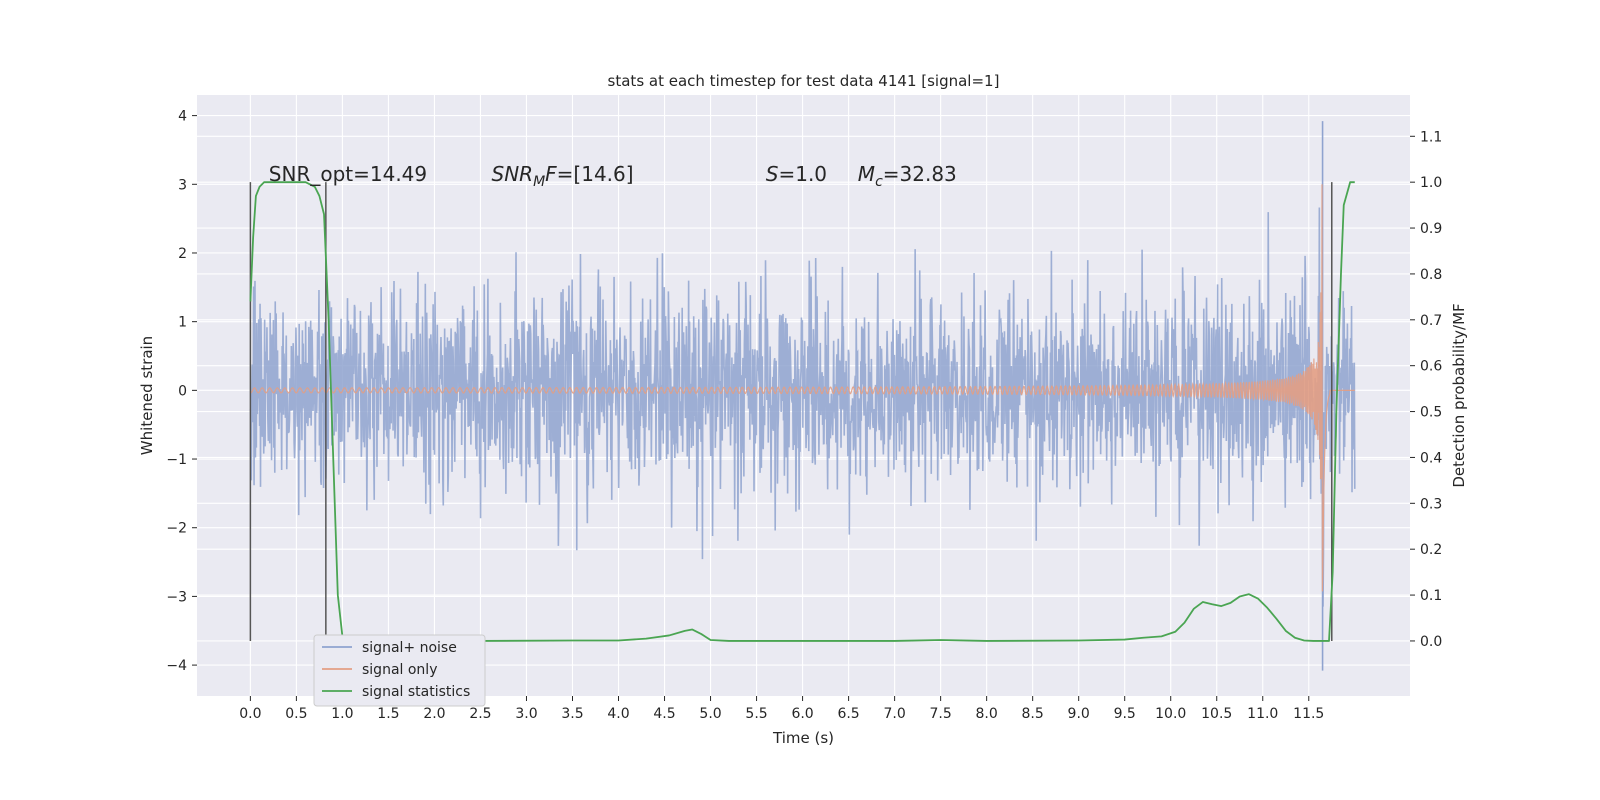 The height and width of the screenshot is (800, 1600). What do you see at coordinates (182, 323) in the screenshot?
I see `y-tick-label: 1` at bounding box center [182, 323].